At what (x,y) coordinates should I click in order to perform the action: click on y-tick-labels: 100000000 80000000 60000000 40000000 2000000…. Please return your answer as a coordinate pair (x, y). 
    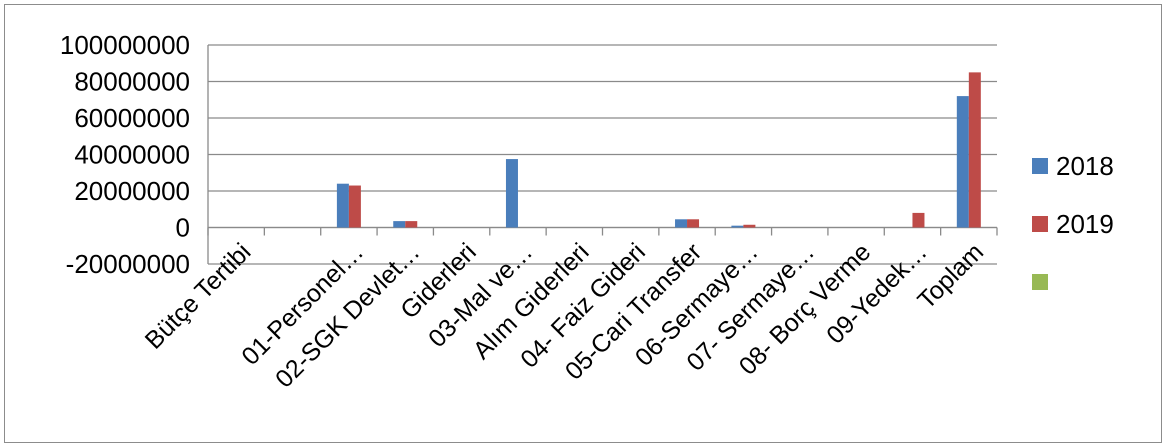
    Looking at the image, I should click on (125, 154).